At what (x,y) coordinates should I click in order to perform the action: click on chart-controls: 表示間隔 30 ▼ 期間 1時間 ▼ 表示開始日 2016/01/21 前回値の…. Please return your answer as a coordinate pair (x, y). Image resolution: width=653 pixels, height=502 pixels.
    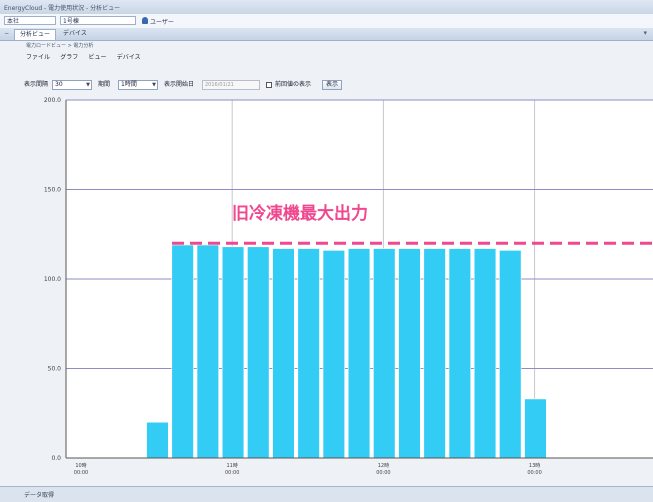
    Looking at the image, I should click on (322, 86).